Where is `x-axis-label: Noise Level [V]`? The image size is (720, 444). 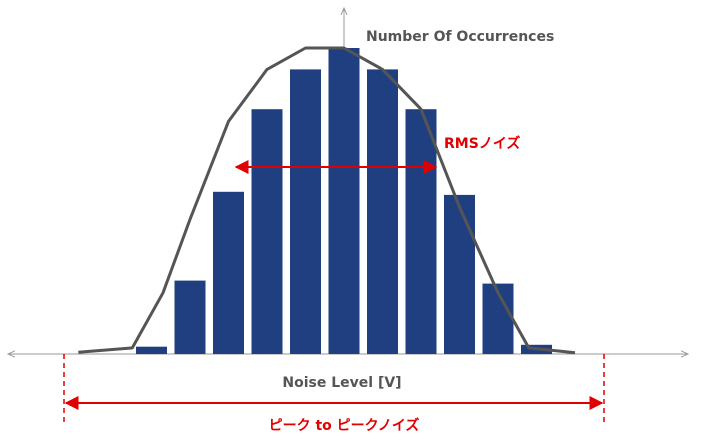
x-axis-label: Noise Level [V] is located at coordinates (341, 383).